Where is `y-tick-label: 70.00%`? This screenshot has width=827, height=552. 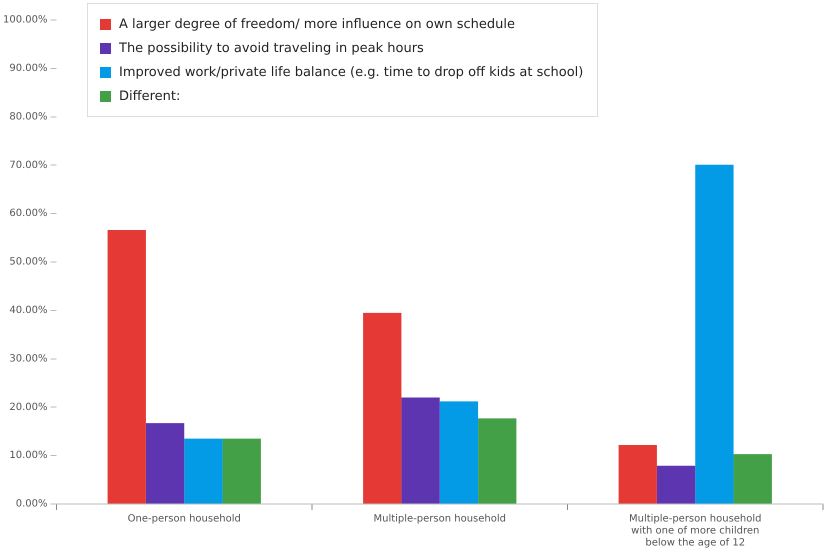
y-tick-label: 70.00% is located at coordinates (28, 165).